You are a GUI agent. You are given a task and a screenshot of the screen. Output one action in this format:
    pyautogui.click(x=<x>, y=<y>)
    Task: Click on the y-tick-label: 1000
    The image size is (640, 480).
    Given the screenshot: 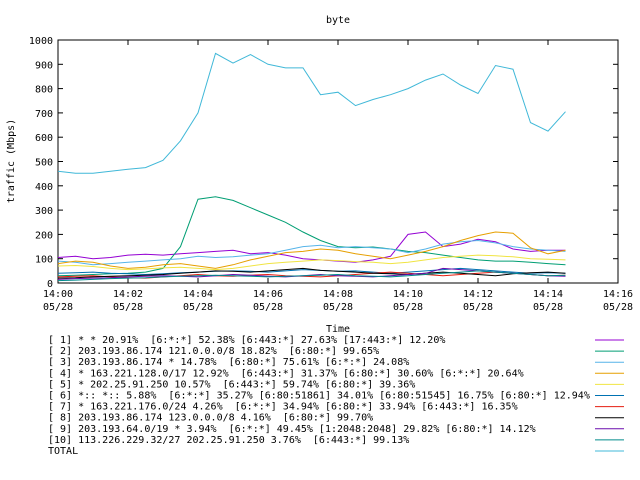 What is the action you would take?
    pyautogui.click(x=41, y=41)
    